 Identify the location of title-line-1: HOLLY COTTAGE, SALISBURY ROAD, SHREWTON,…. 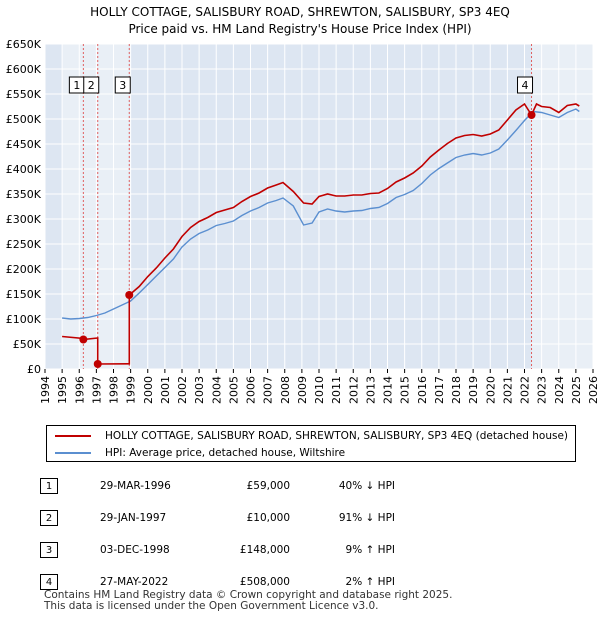
(300, 12).